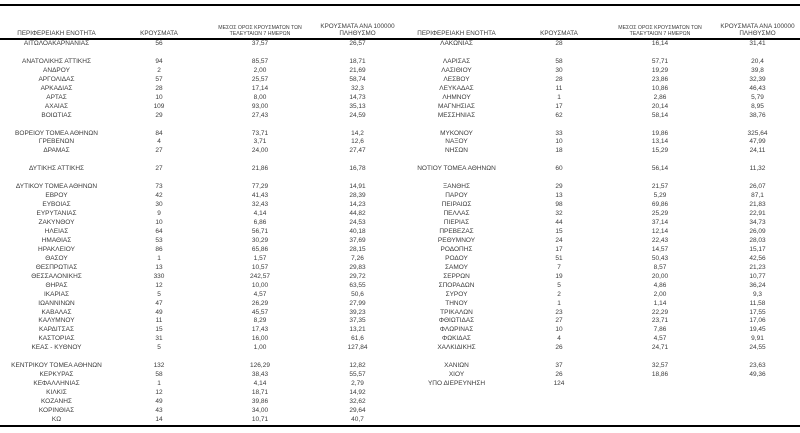 The image size is (800, 433). What do you see at coordinates (159, 402) in the screenshot?
I see `cases-cell: 49` at bounding box center [159, 402].